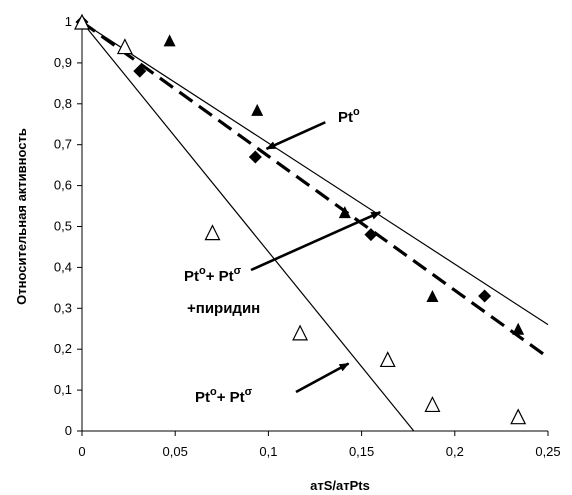 This screenshot has height=495, width=572. I want to click on y-tick-label: 0,1, so click(63, 389).